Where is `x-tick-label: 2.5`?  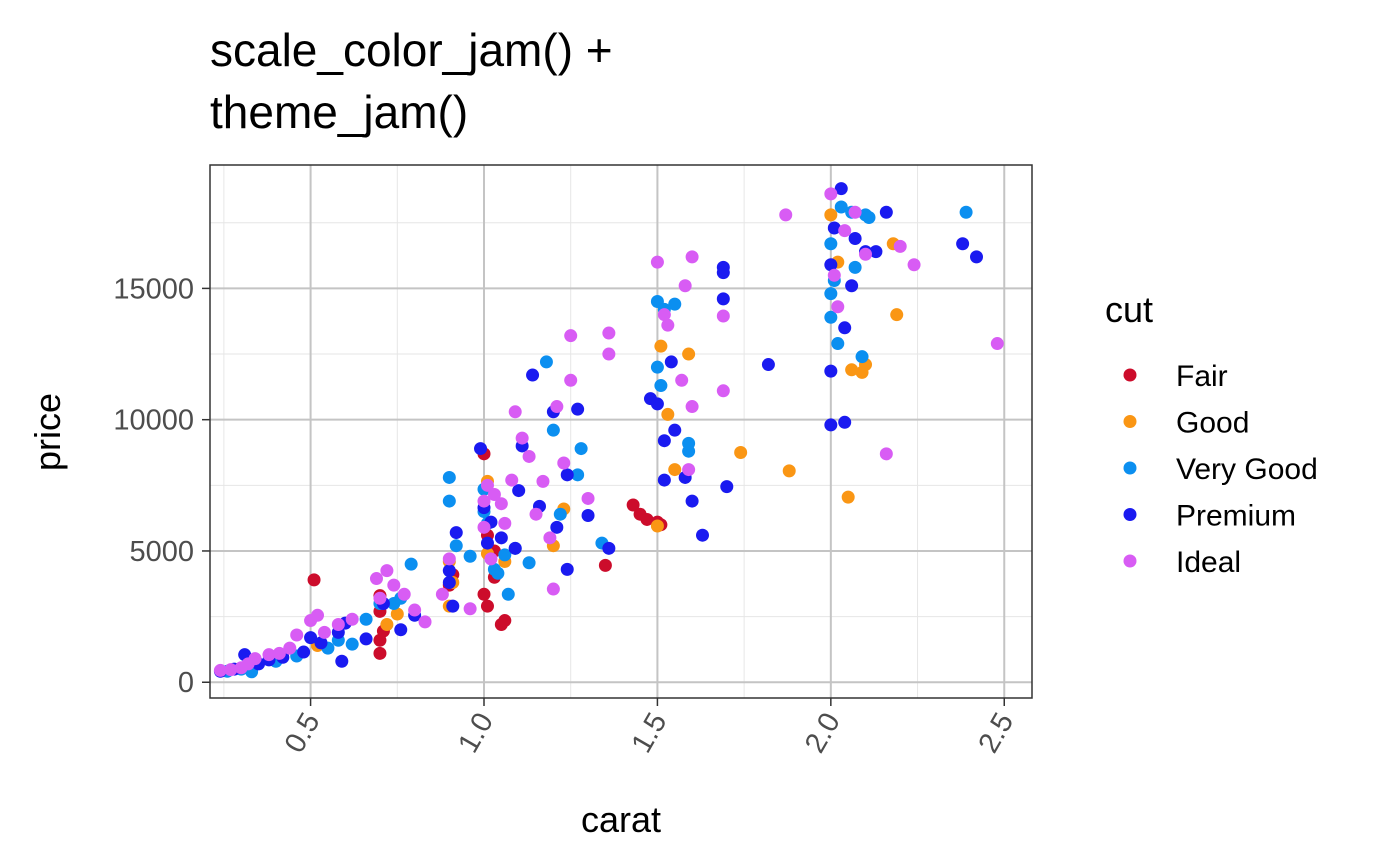 x-tick-label: 2.5 is located at coordinates (996, 733).